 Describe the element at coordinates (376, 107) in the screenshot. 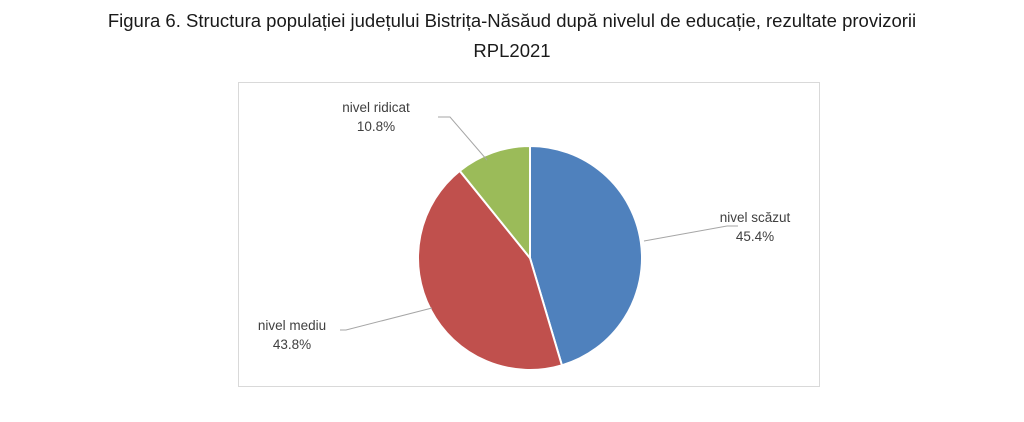

I see `slice-category-label: nivel ridicat` at that location.